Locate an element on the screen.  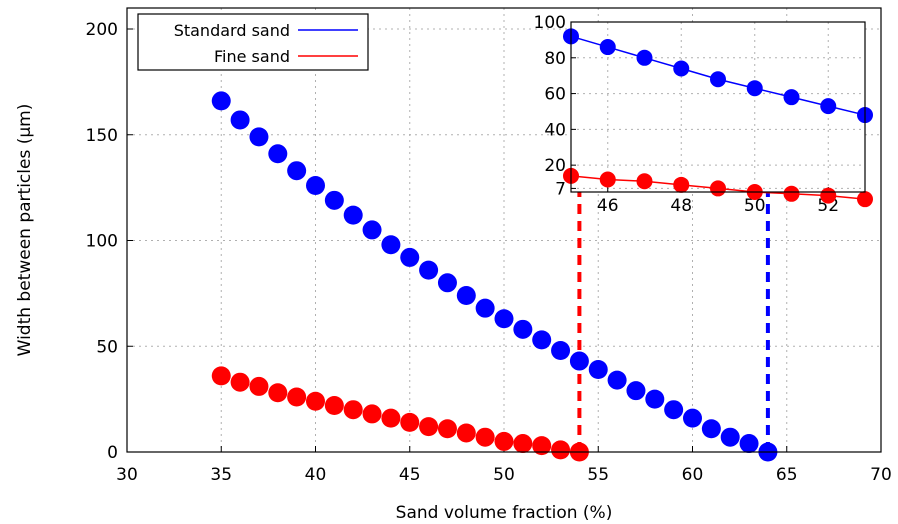
legend-box is located at coordinates (253, 42).